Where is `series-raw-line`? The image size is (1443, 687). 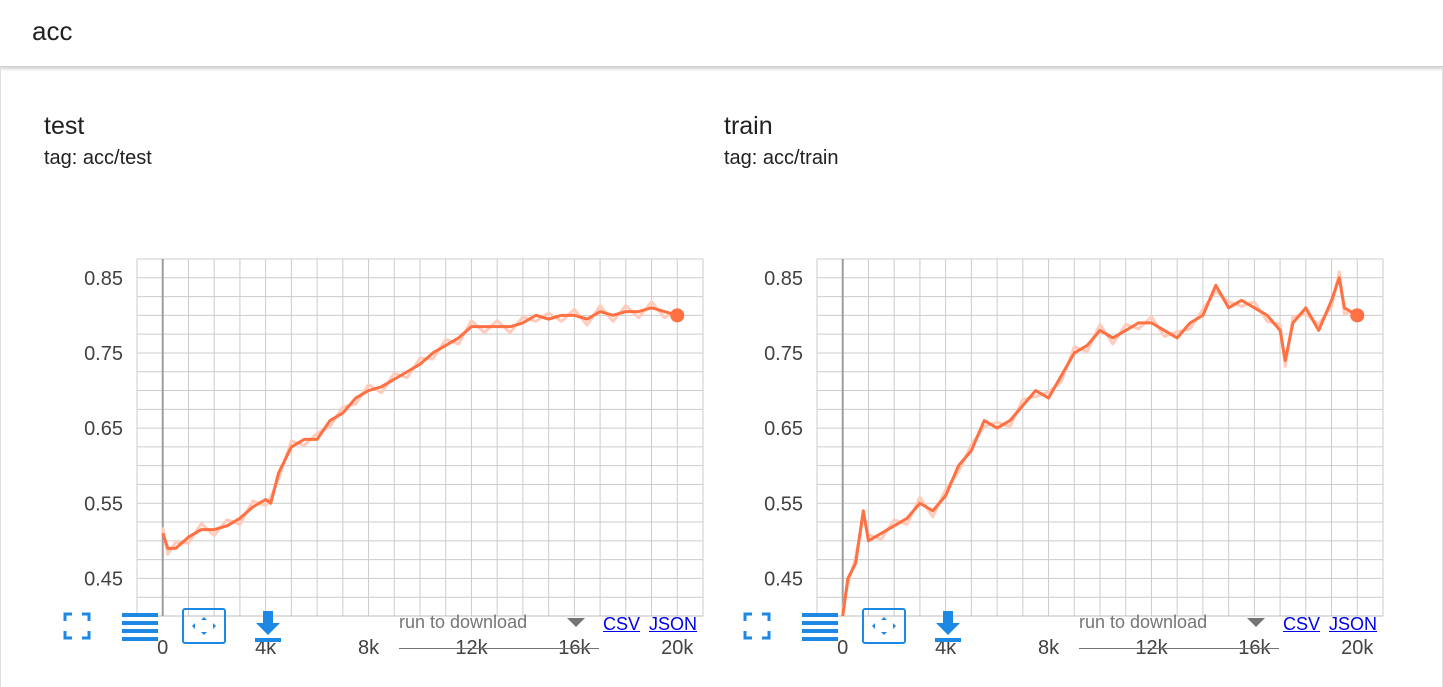
series-raw-line is located at coordinates (420, 428).